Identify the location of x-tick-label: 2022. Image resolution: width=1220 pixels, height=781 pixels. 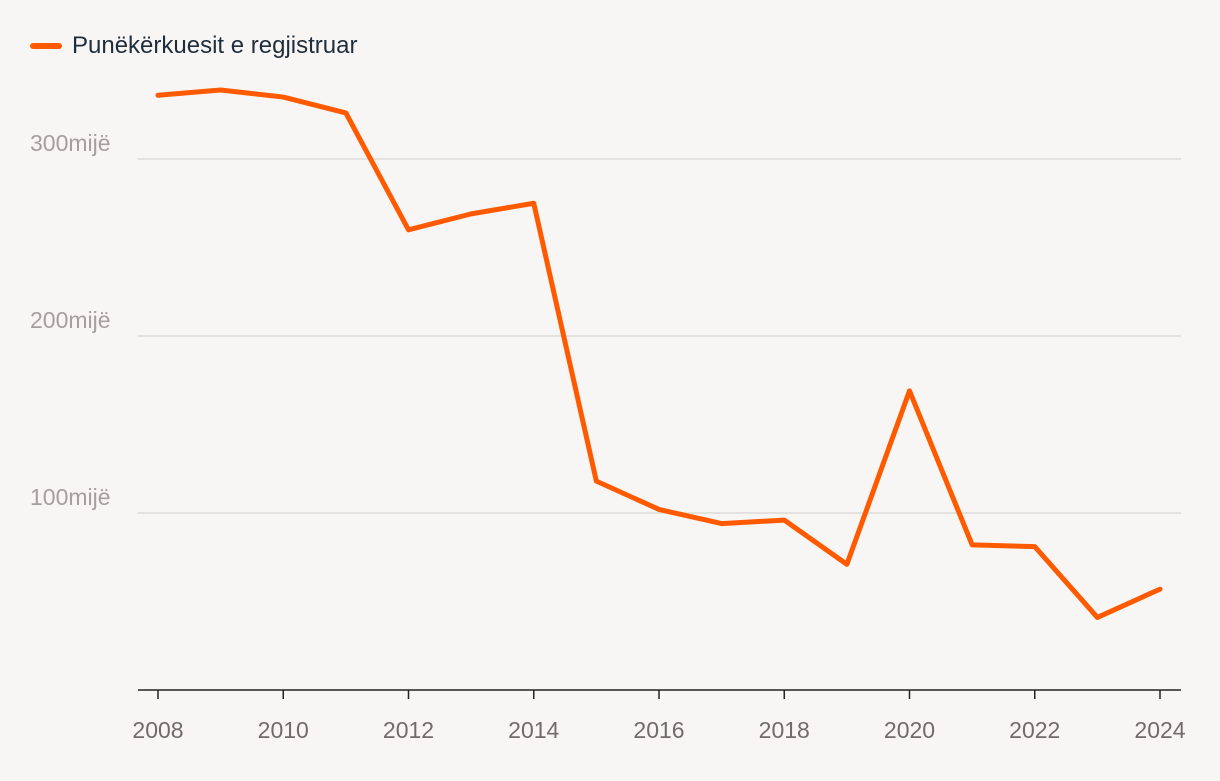
(1034, 730).